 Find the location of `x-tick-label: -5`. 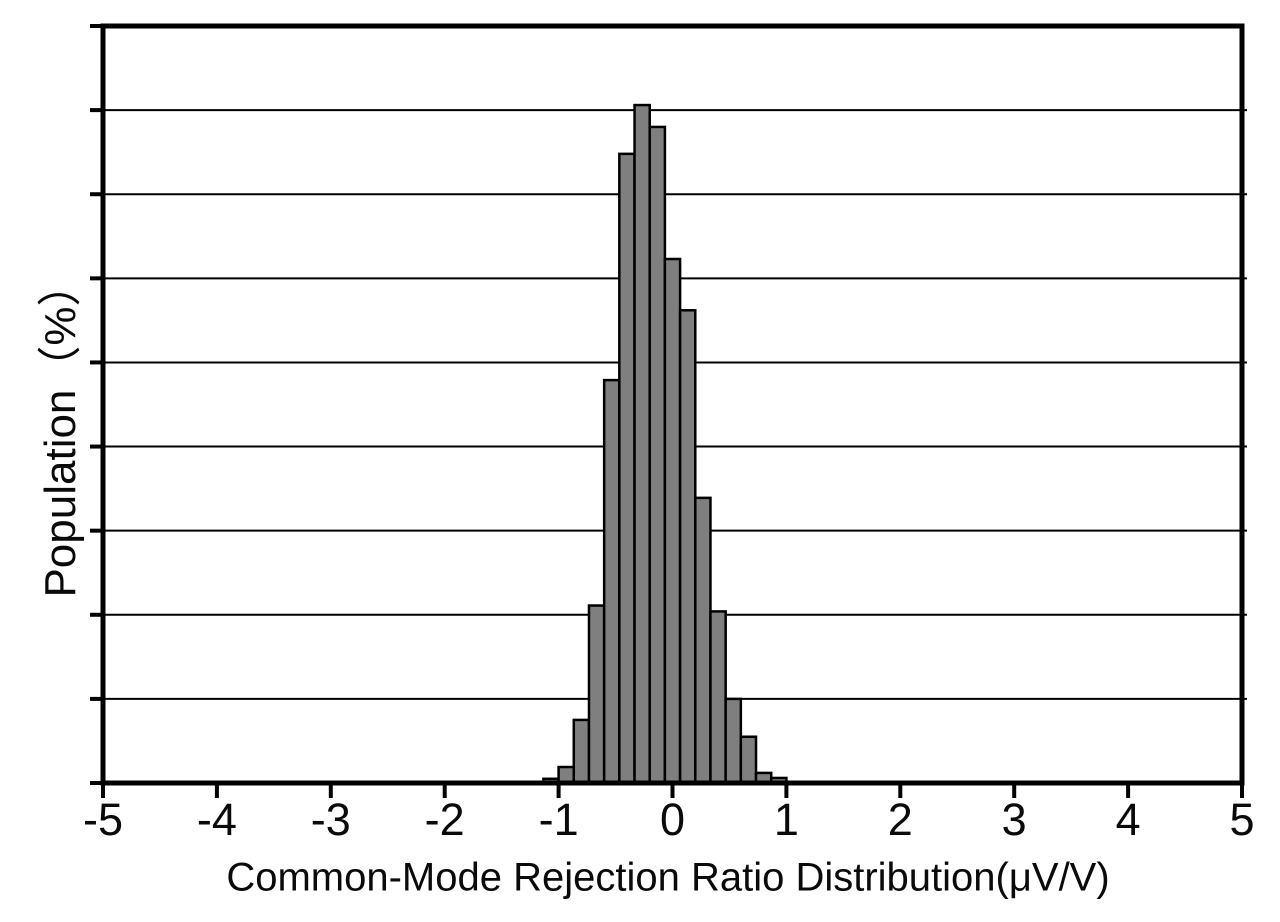

x-tick-label: -5 is located at coordinates (103, 819).